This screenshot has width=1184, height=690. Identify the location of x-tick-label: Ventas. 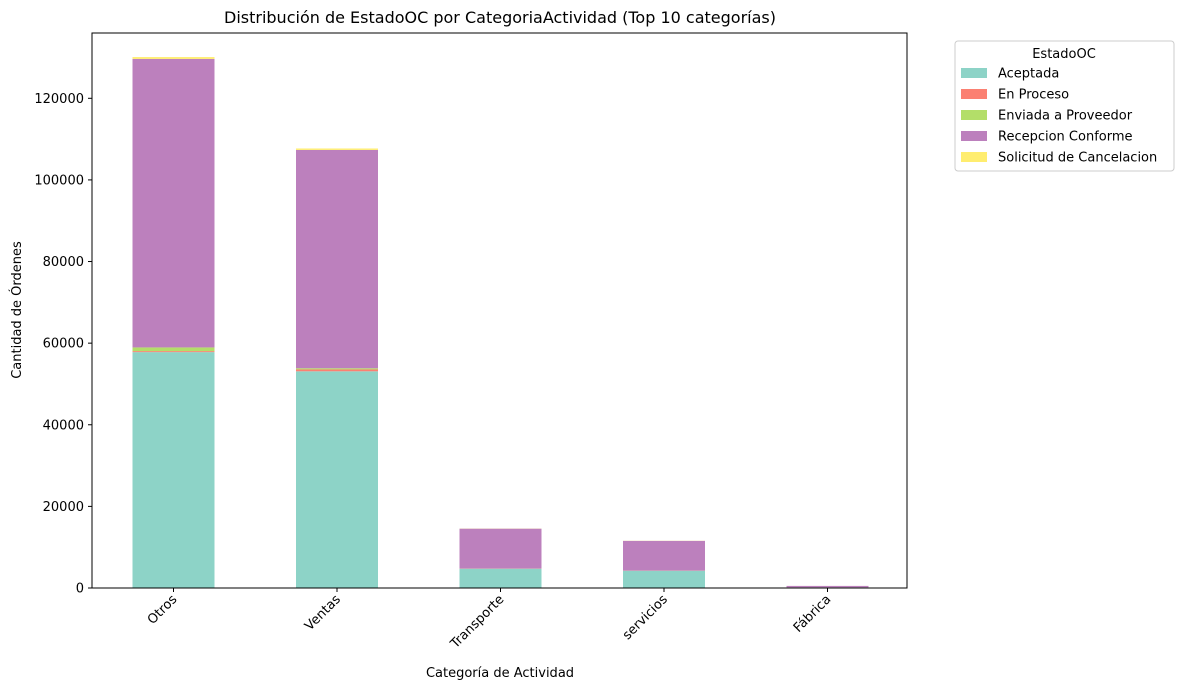
(323, 613).